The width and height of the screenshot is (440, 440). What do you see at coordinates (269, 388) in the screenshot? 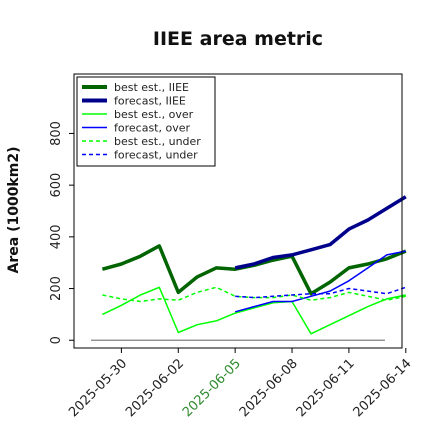
I see `x-tick-label-3: 2025-06-08` at bounding box center [269, 388].